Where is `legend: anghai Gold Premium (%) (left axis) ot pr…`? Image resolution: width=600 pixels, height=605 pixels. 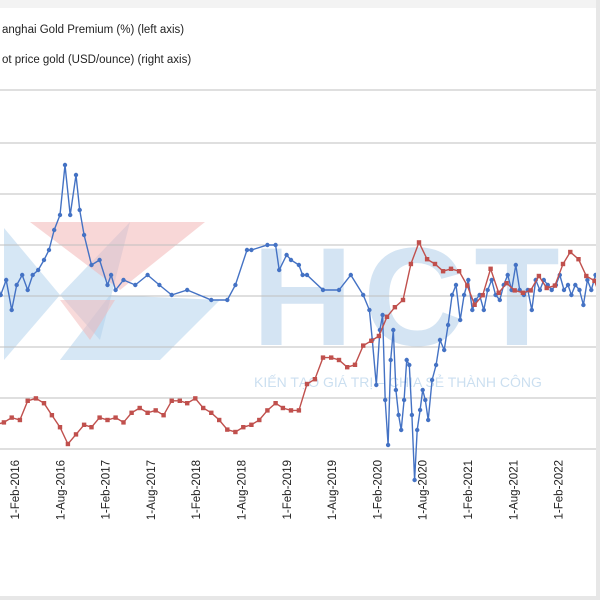
legend: anghai Gold Premium (%) (left axis) ot pr… is located at coordinates (96, 45).